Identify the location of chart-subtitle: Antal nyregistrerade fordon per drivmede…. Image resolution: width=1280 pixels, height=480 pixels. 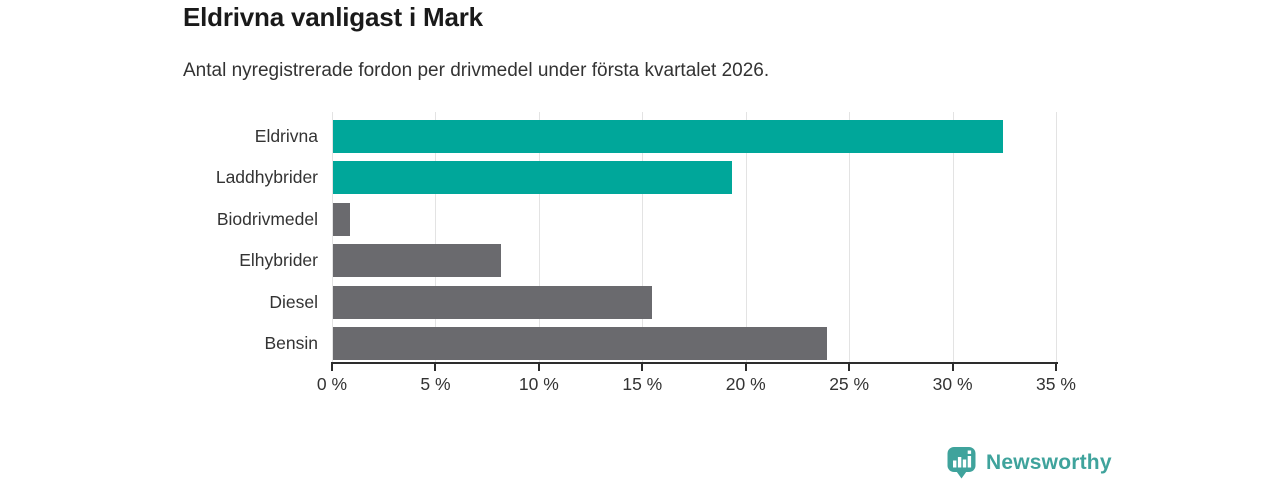
(476, 70).